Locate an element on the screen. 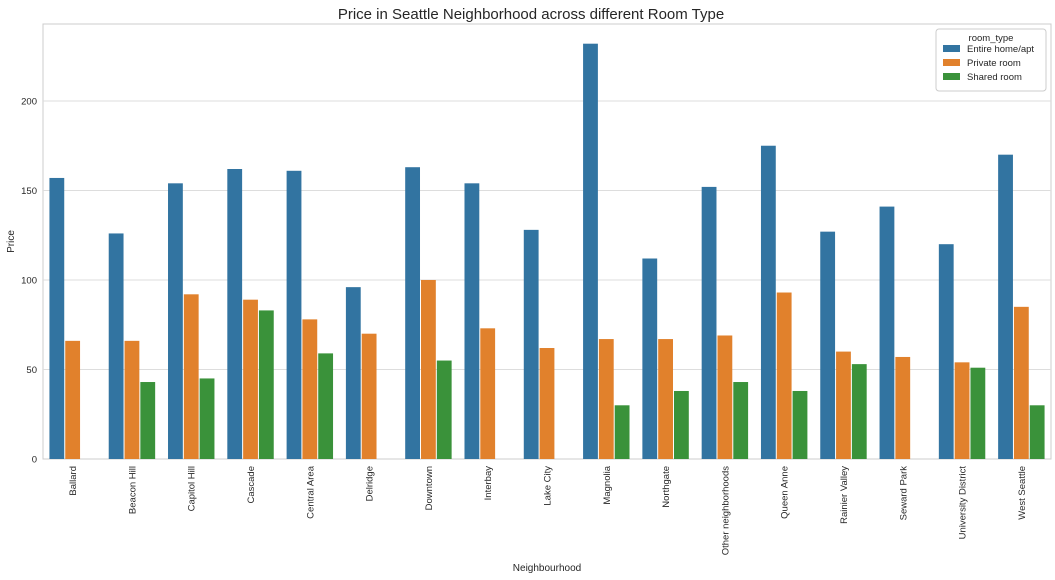  x-tick-label: West Seattle is located at coordinates (1022, 493).